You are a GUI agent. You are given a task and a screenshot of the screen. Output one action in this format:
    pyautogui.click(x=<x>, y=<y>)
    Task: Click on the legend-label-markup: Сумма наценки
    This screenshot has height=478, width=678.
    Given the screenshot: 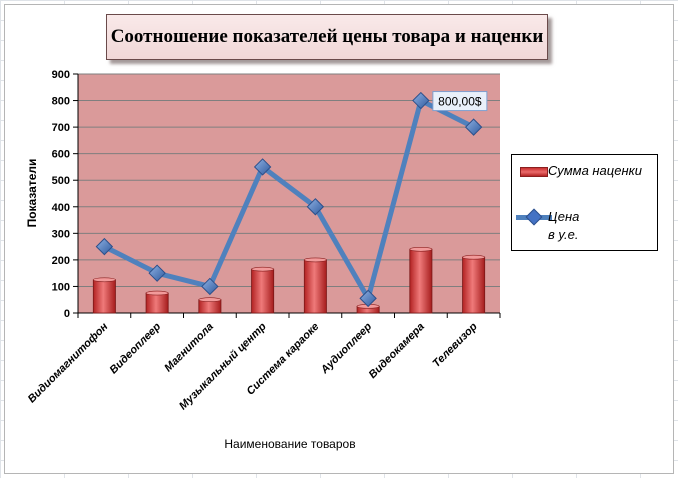 What is the action you would take?
    pyautogui.click(x=595, y=170)
    